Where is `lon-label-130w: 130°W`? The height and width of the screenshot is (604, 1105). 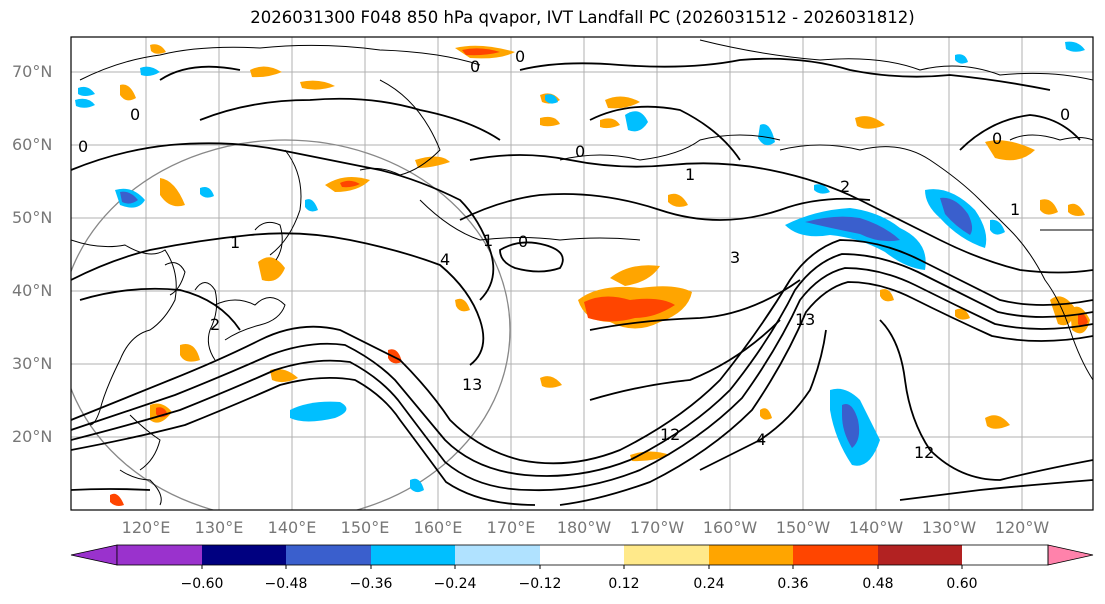
lon-label-130w: 130°W is located at coordinates (949, 527).